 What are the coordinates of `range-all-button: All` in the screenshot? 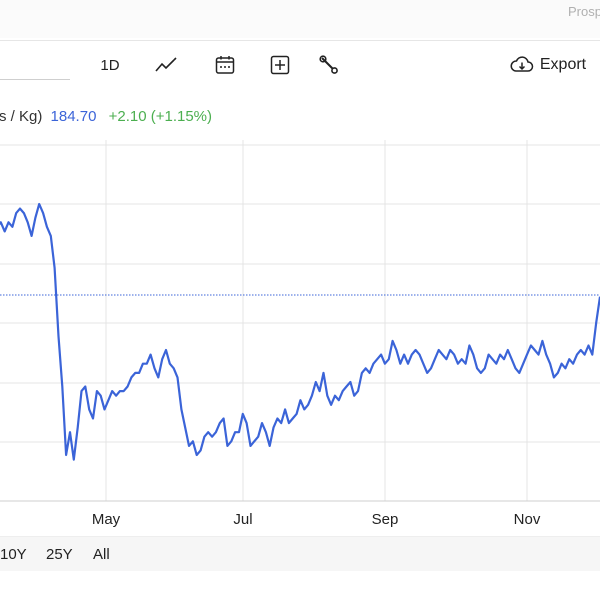 It's located at (101, 554).